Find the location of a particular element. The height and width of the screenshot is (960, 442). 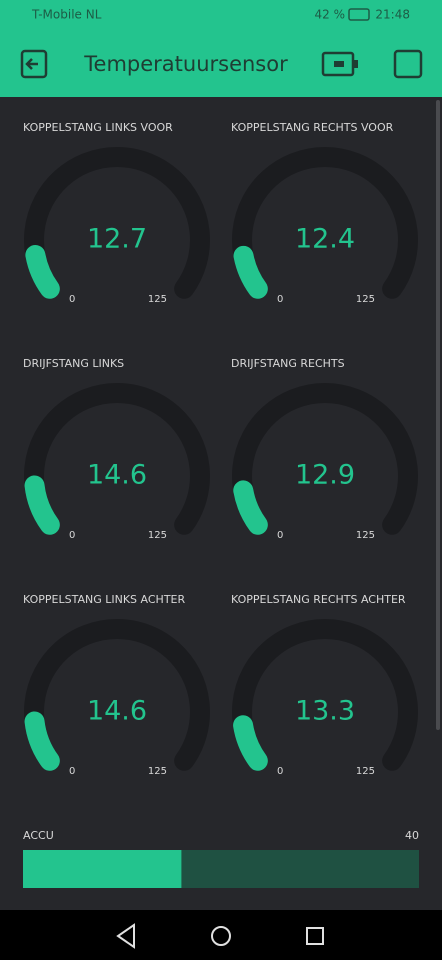

nav-home is located at coordinates (221, 936).